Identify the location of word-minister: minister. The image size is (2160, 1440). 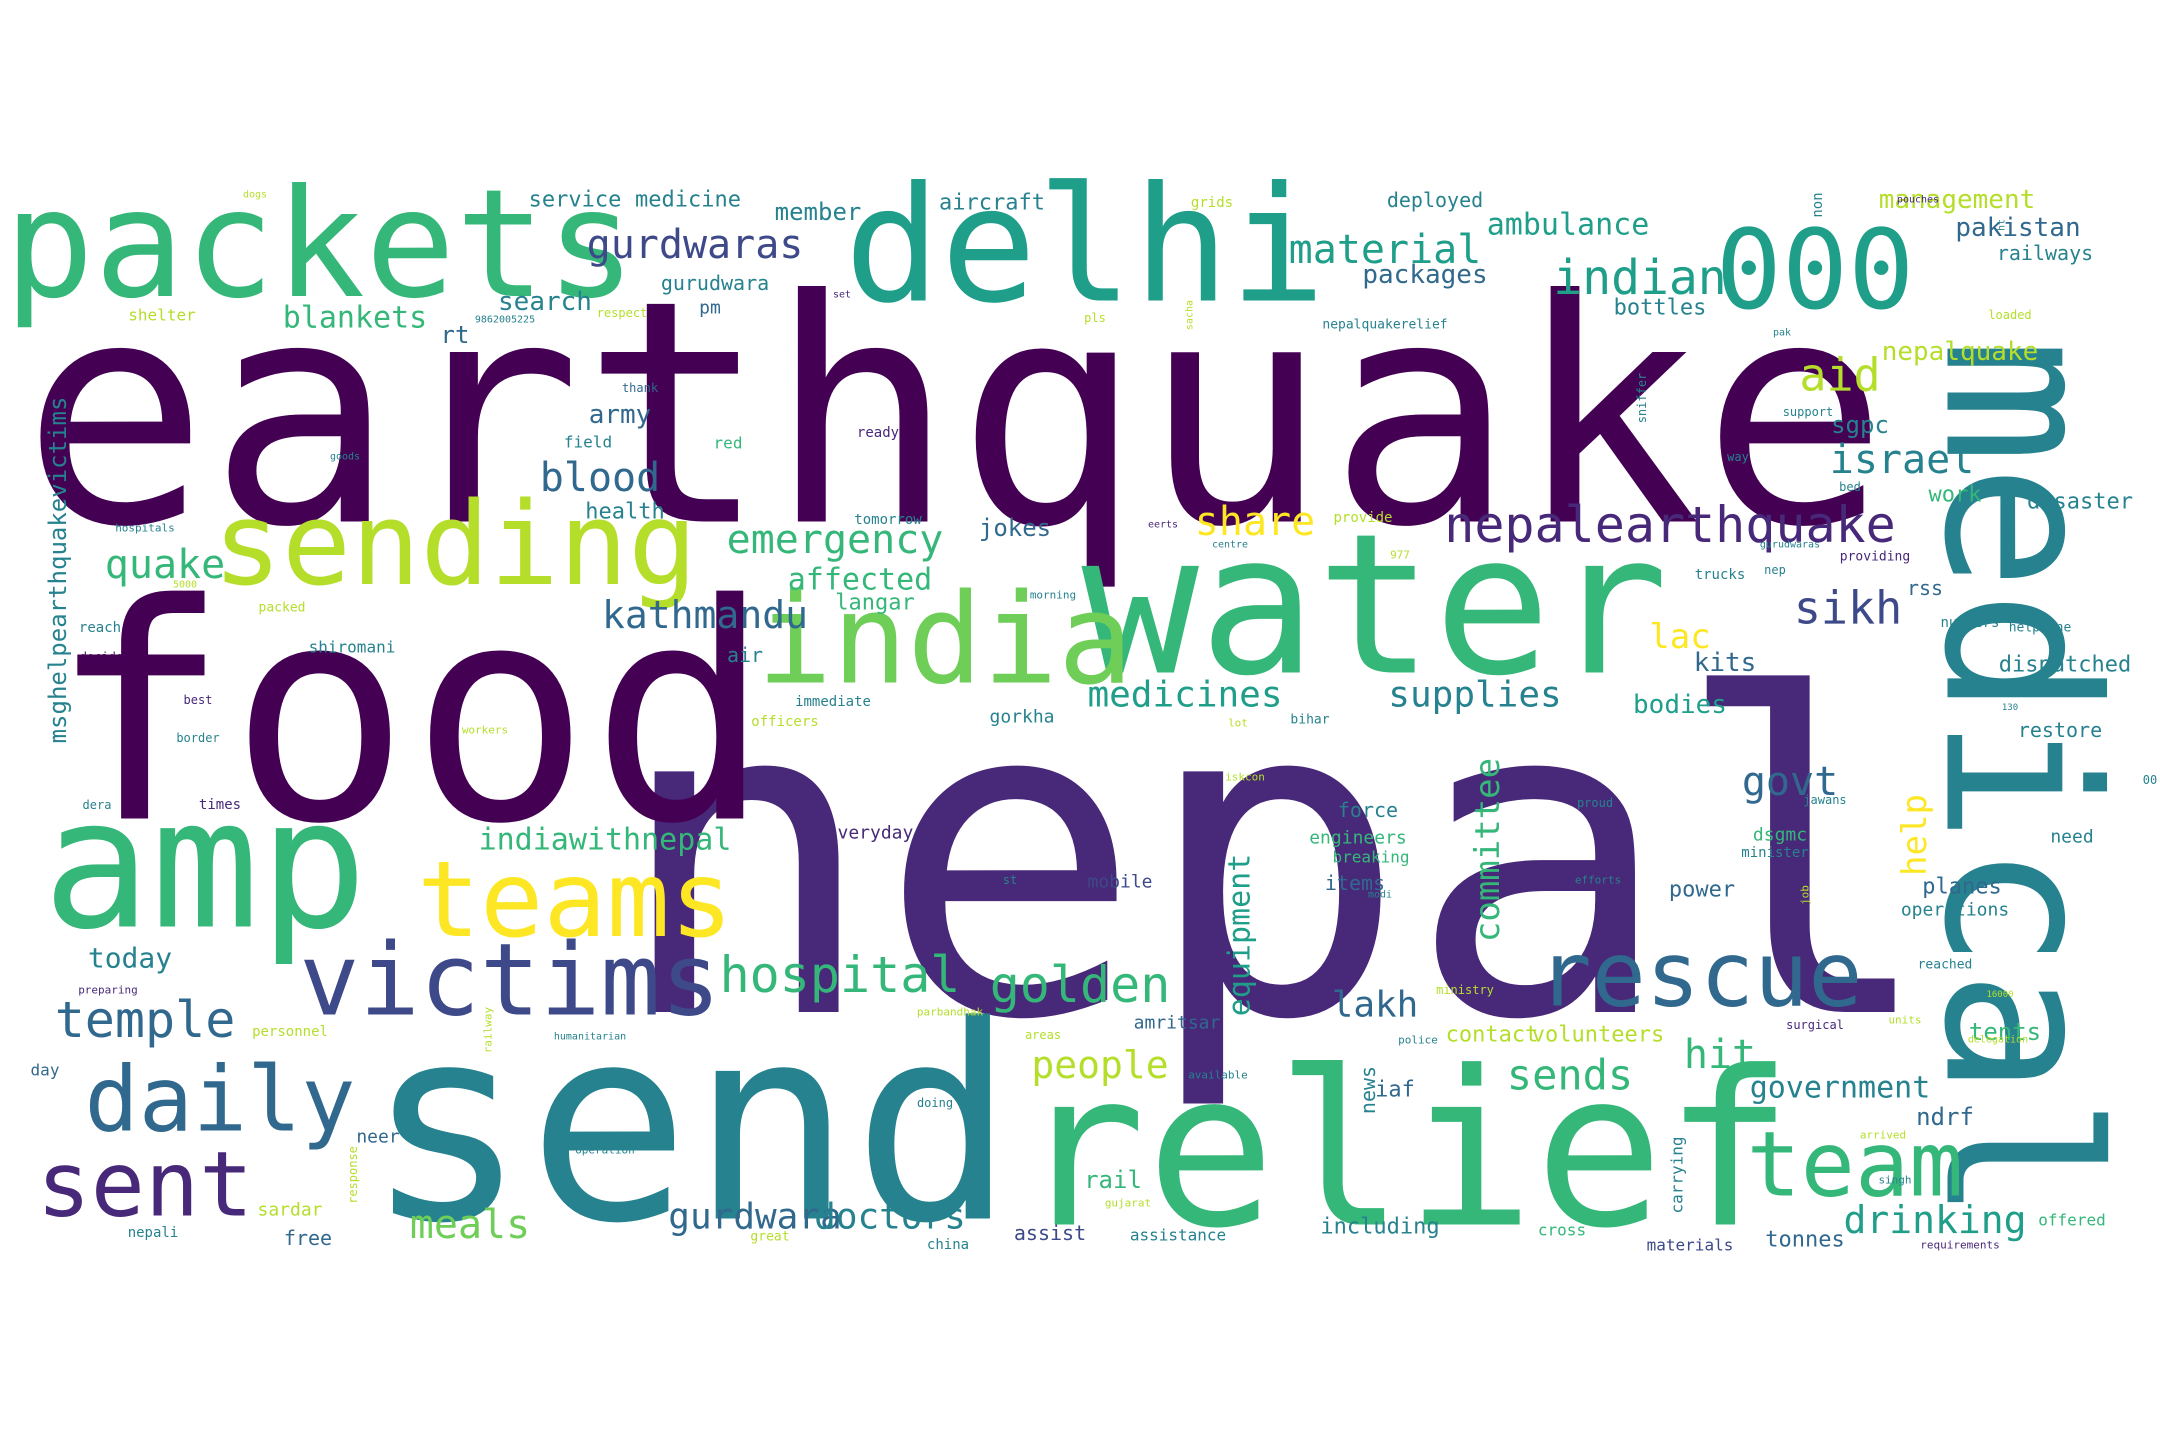
(1774, 853).